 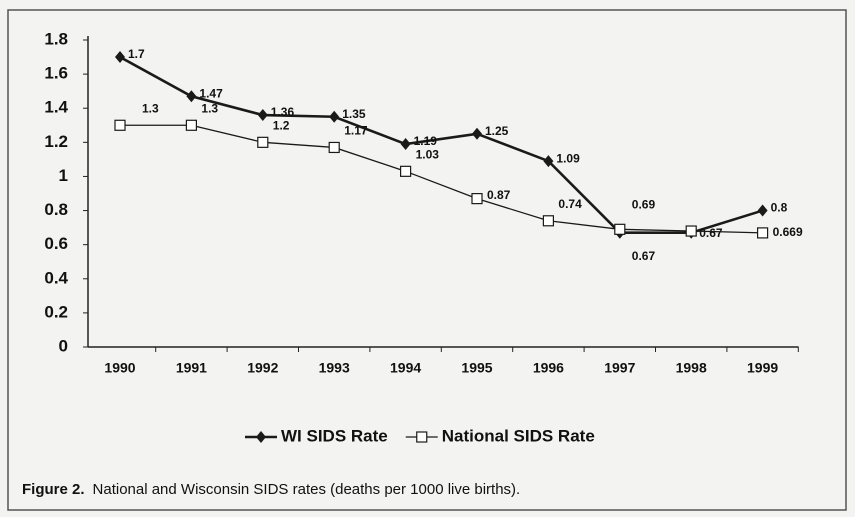 I want to click on value-label: 1.25, so click(x=497, y=131).